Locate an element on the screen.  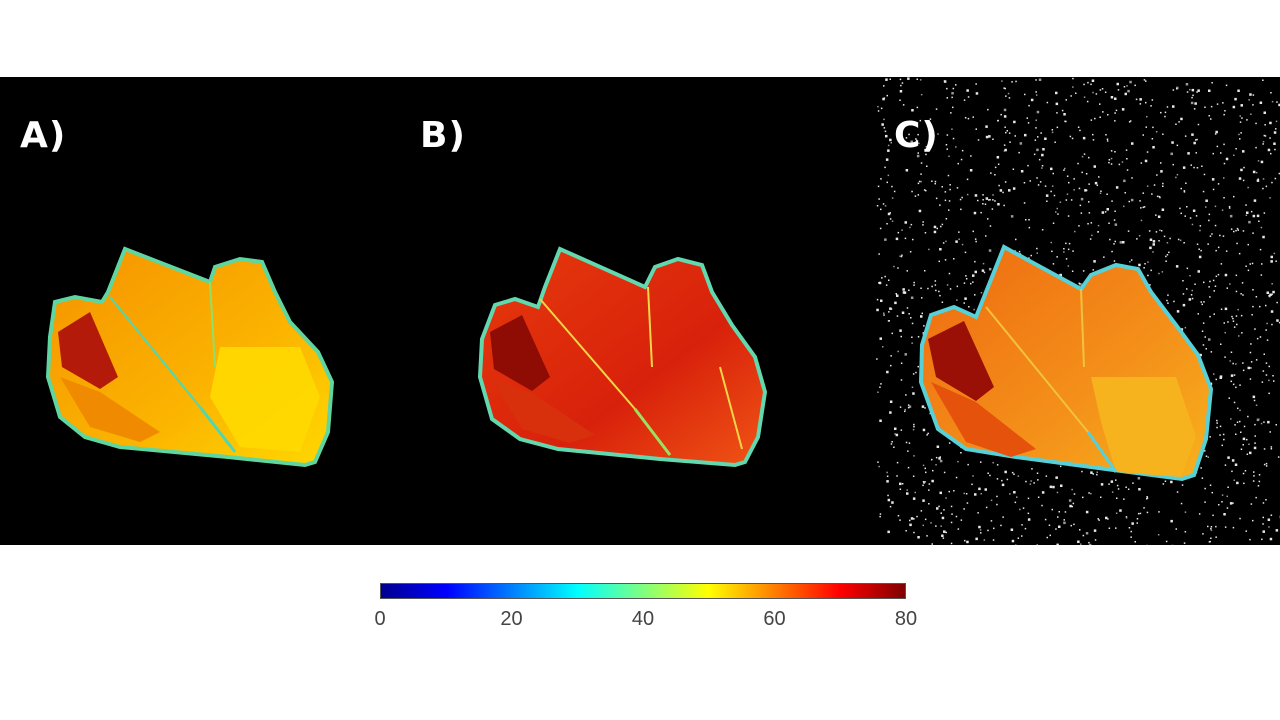
panel-label-b: B) is located at coordinates (443, 135).